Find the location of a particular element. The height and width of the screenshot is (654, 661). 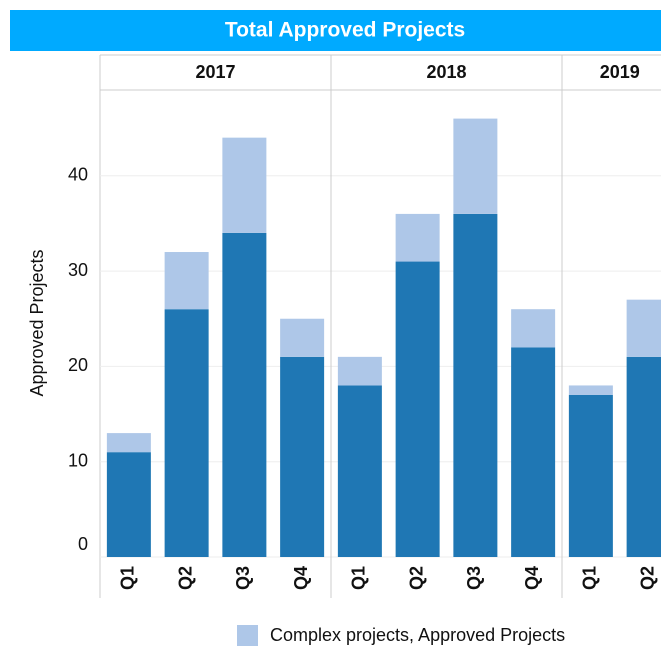

legend-label: Complex projects, Approved Projects is located at coordinates (417, 635).